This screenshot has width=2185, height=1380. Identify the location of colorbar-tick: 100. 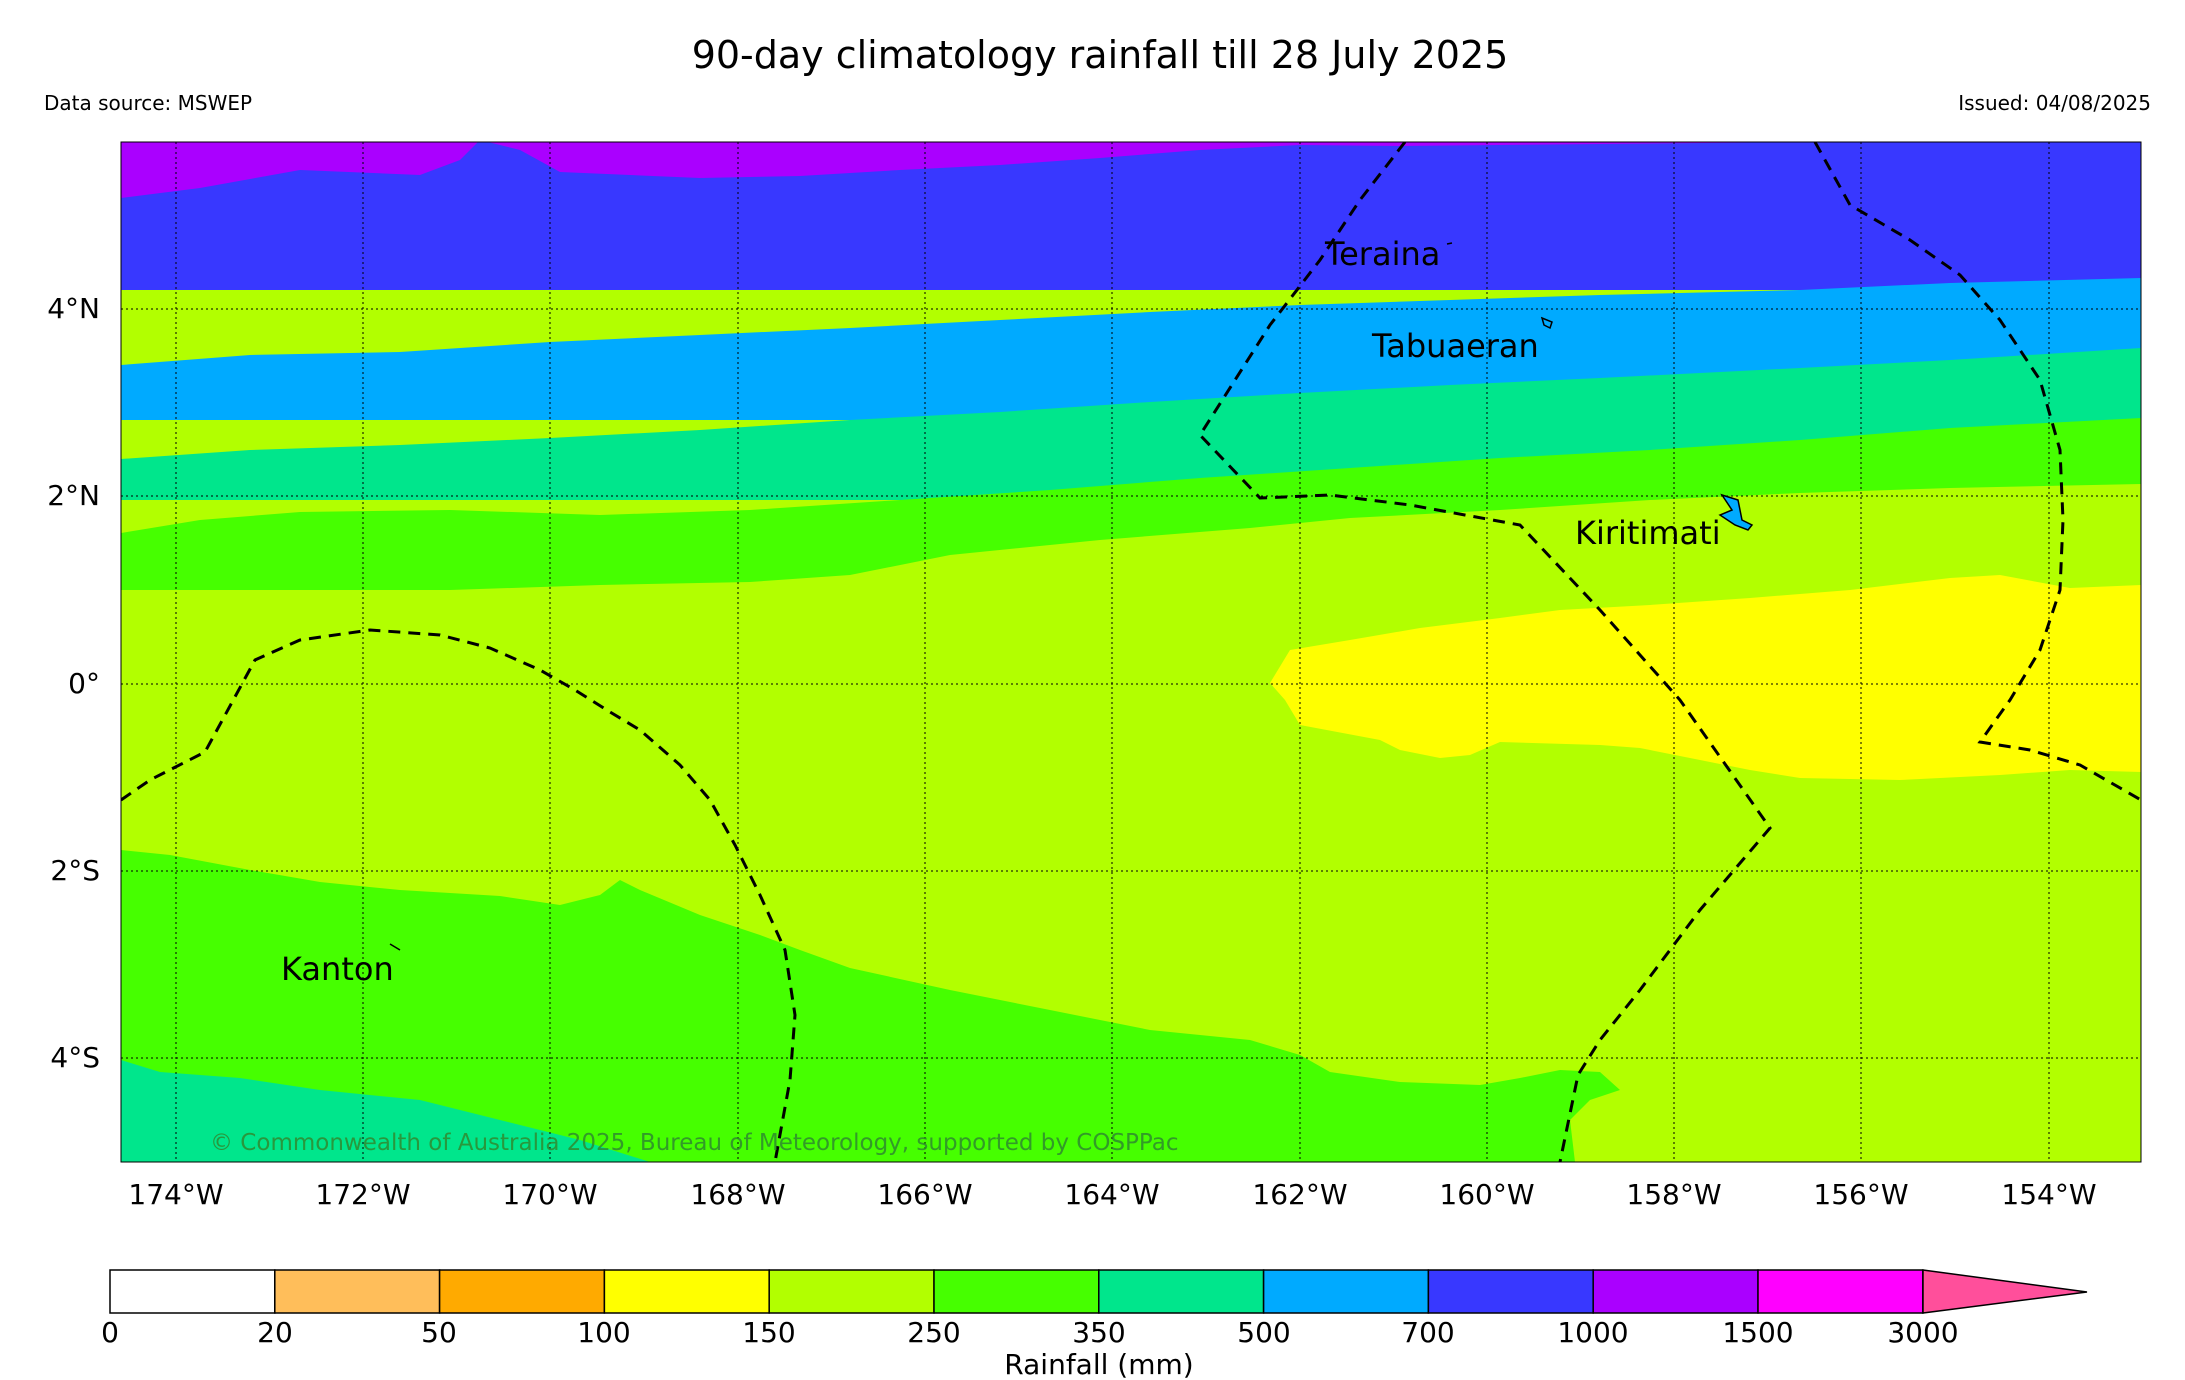
(603, 1332).